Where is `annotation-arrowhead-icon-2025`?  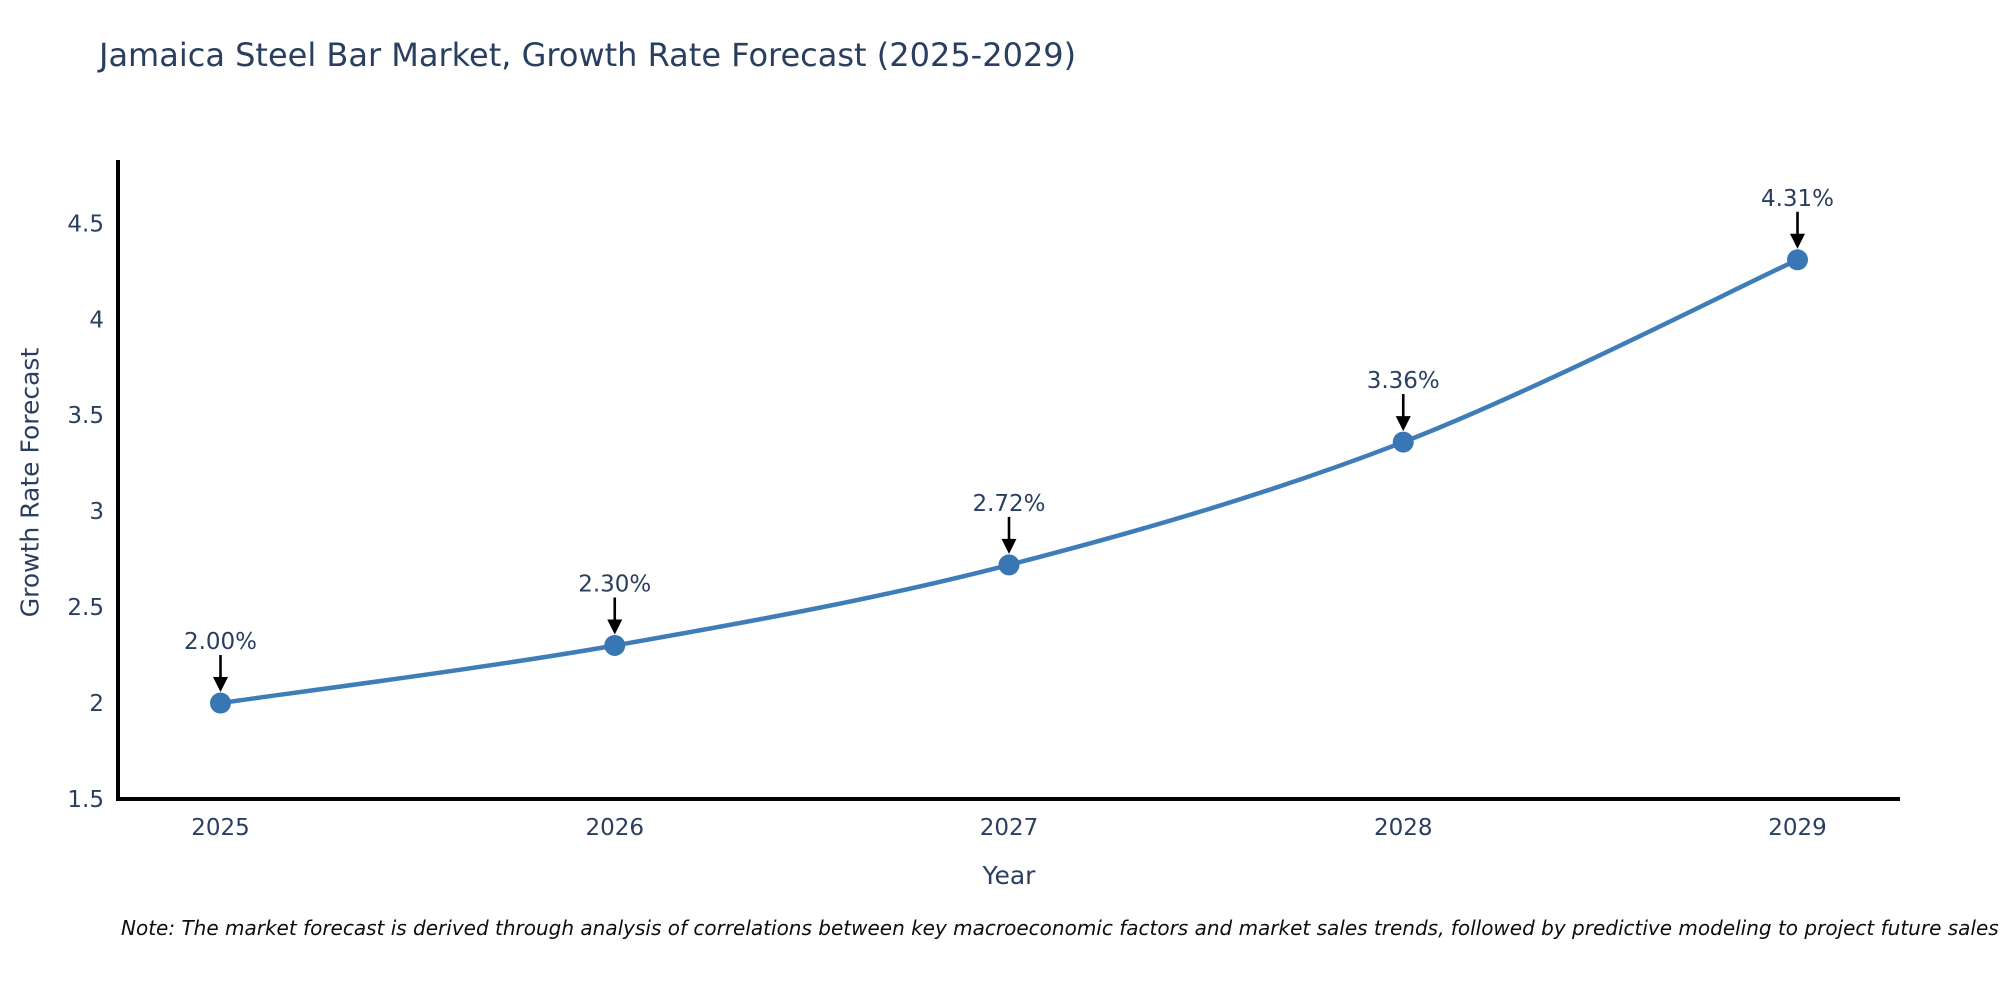
annotation-arrowhead-icon-2025 is located at coordinates (221, 685).